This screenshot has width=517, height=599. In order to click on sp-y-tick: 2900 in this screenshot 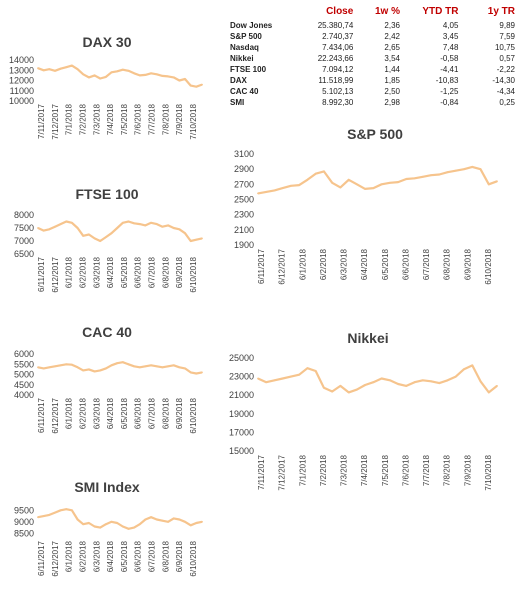, I will do `click(244, 169)`.